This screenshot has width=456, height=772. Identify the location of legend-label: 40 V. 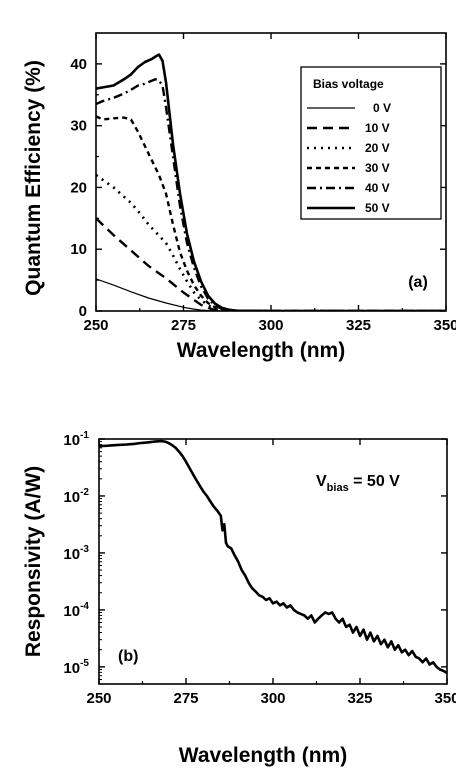
(377, 188).